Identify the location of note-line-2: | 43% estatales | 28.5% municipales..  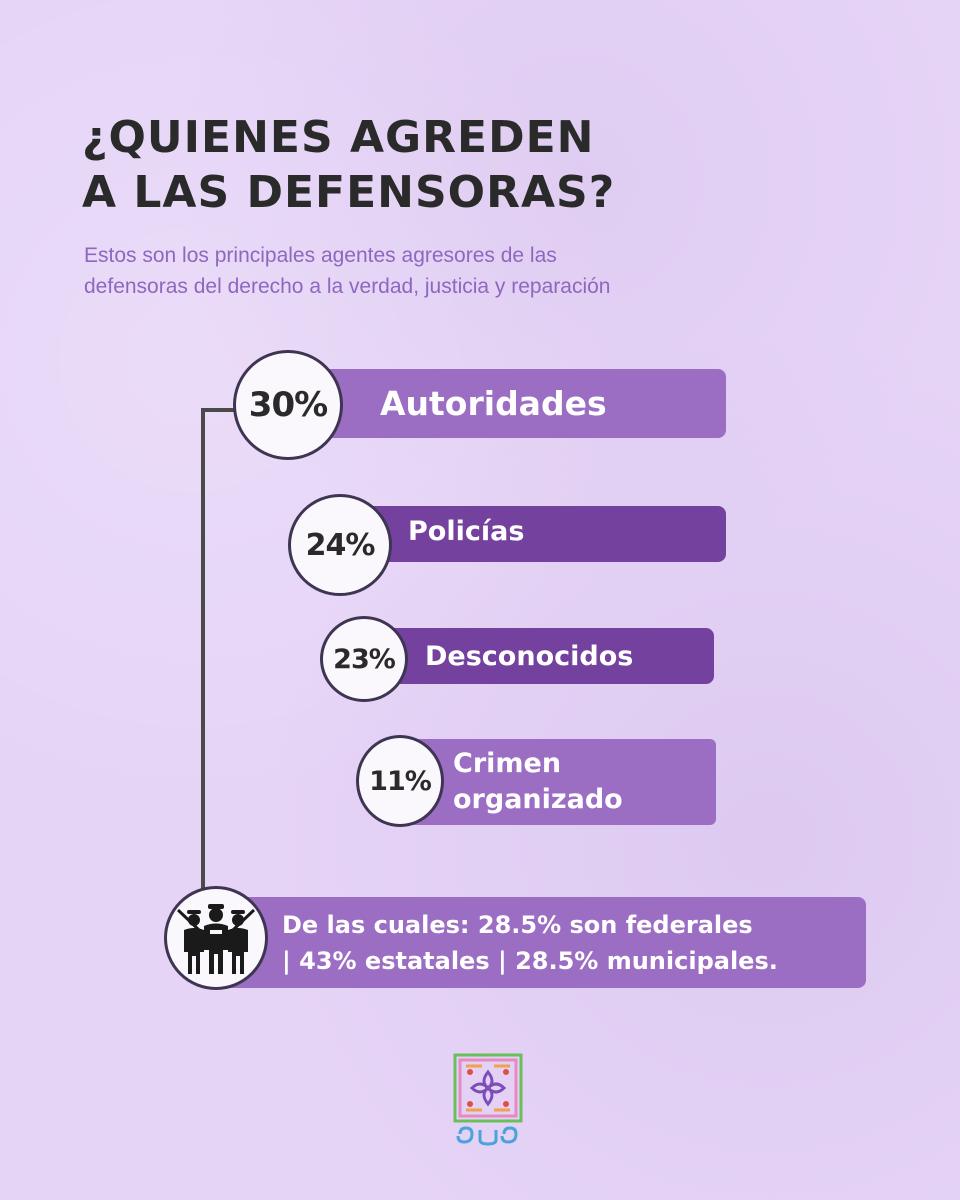
(530, 960).